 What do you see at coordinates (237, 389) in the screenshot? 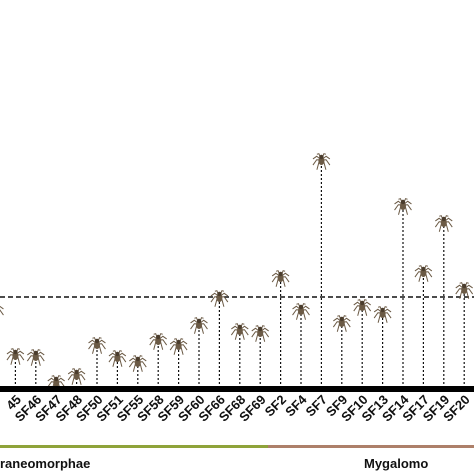
I see `baseline` at bounding box center [237, 389].